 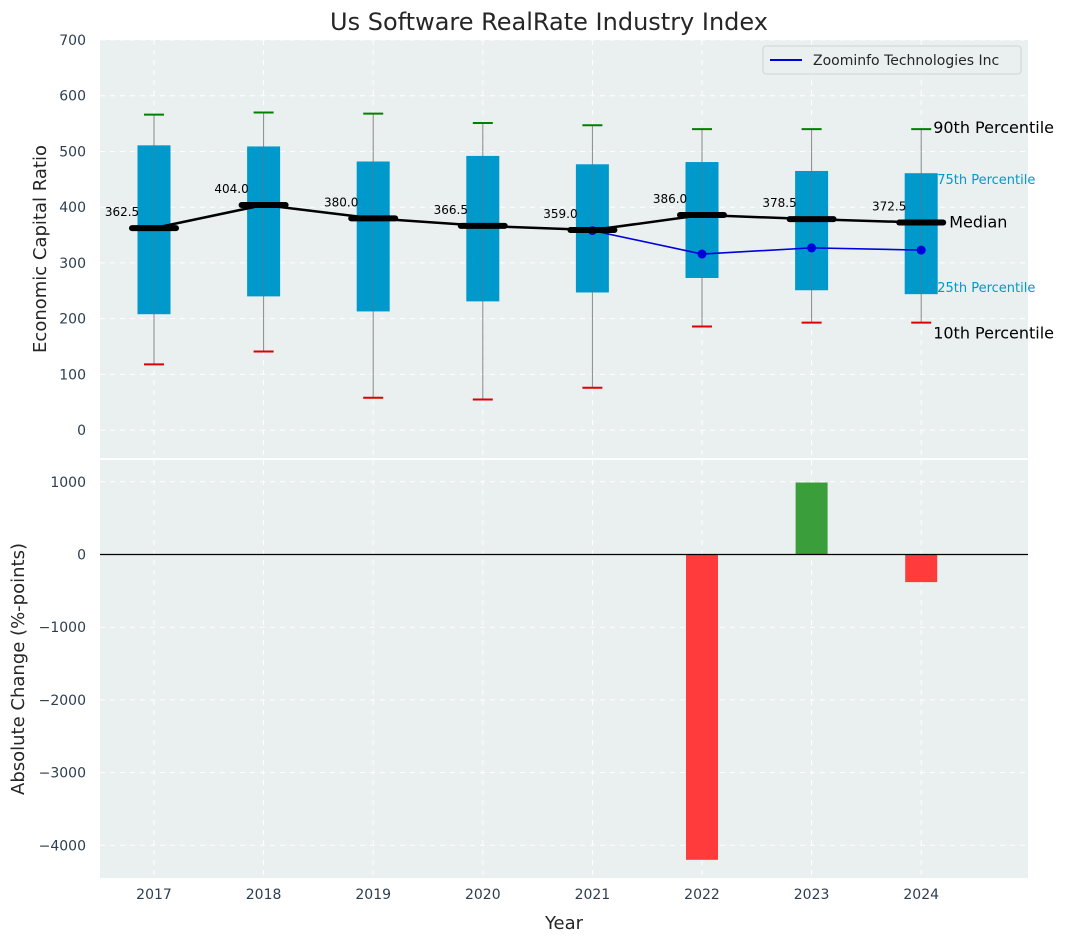 What do you see at coordinates (122, 212) in the screenshot?
I see `median-label-2017: 362.5` at bounding box center [122, 212].